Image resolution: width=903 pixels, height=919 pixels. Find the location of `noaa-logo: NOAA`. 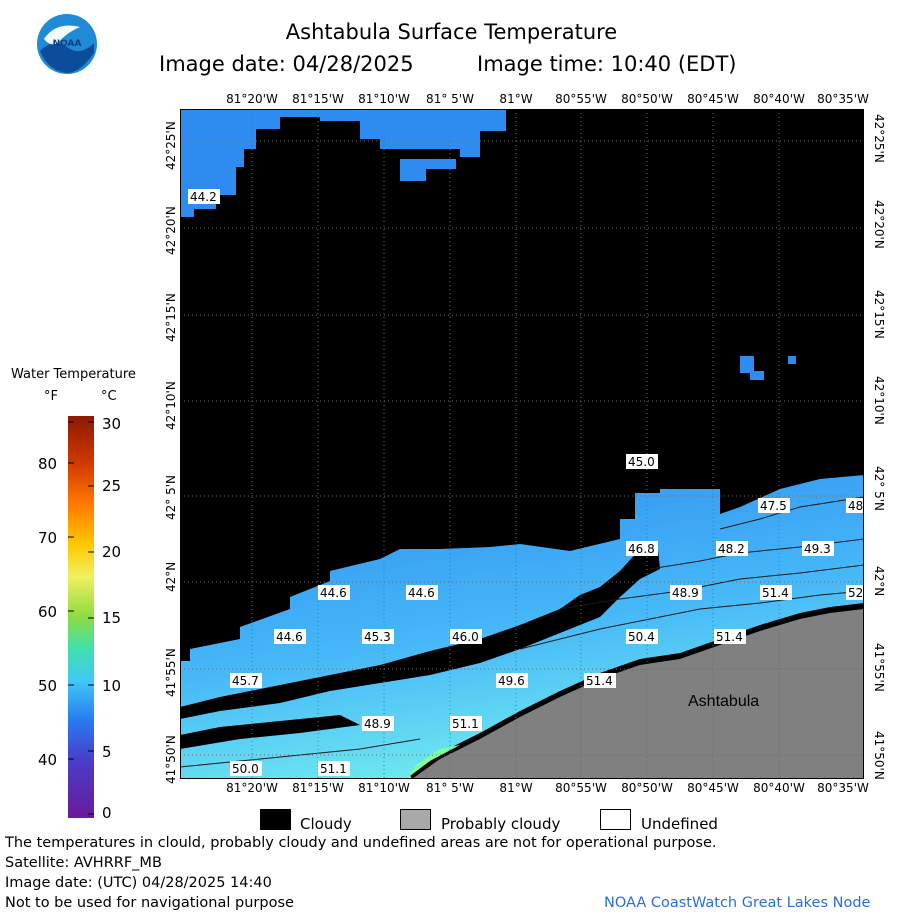

noaa-logo: NOAA is located at coordinates (67, 44).